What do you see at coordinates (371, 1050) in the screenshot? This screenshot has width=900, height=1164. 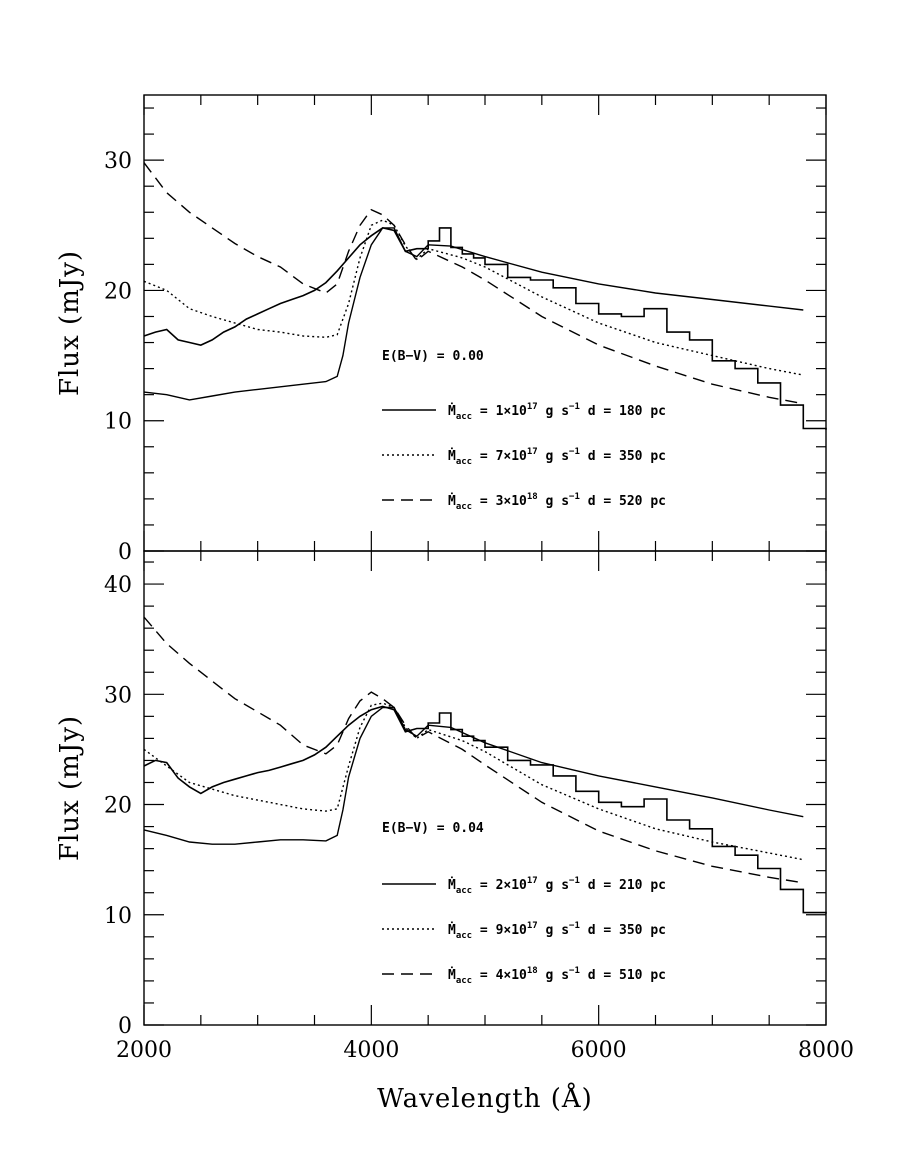 I see `x-tick-label: 4000` at bounding box center [371, 1050].